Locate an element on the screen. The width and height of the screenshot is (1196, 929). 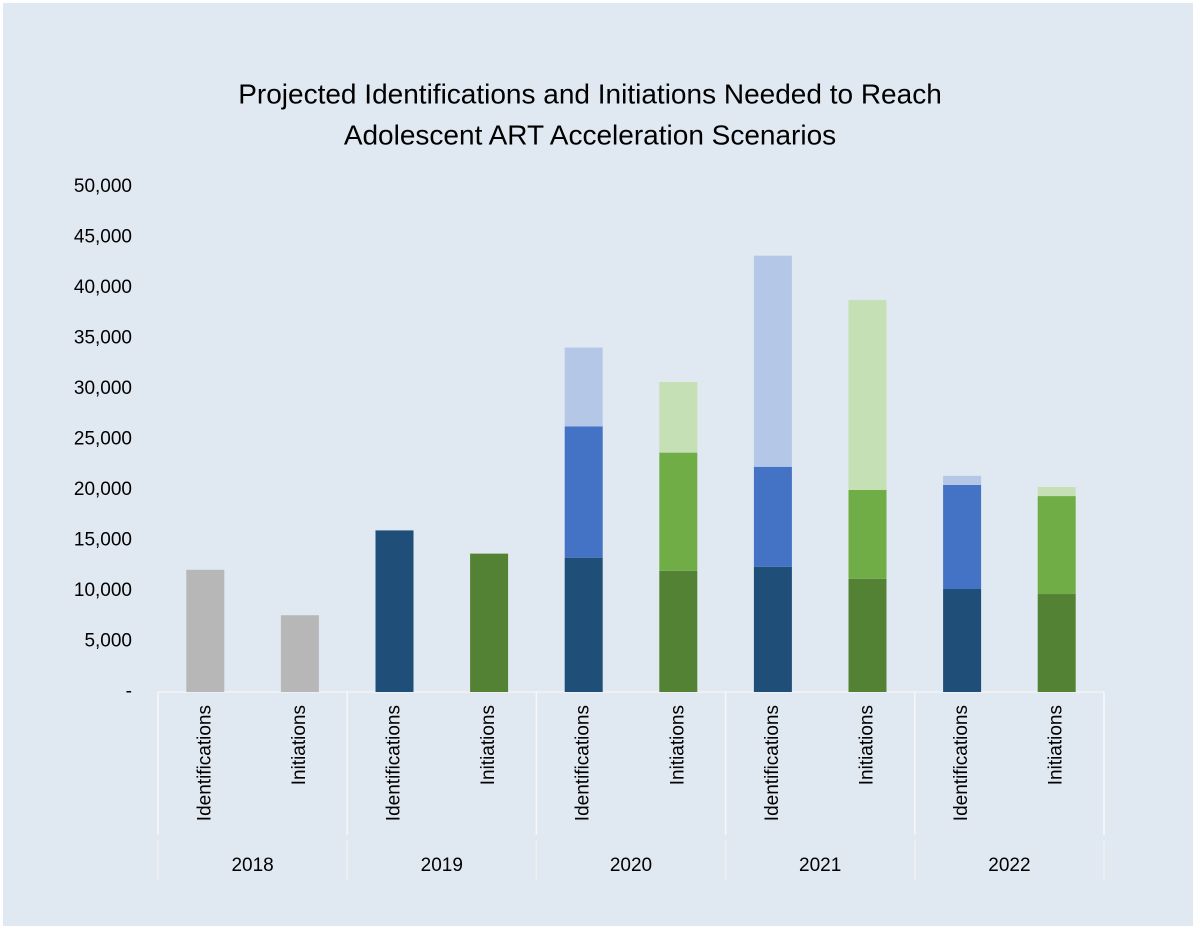
y-tick-label: 15,000 is located at coordinates (103, 540).